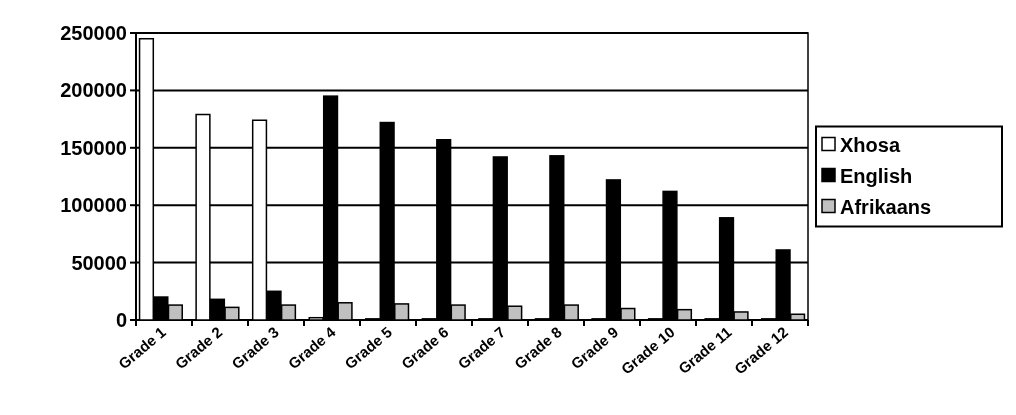  Describe the element at coordinates (870, 144) in the screenshot. I see `legend-label: Xhosa` at that location.